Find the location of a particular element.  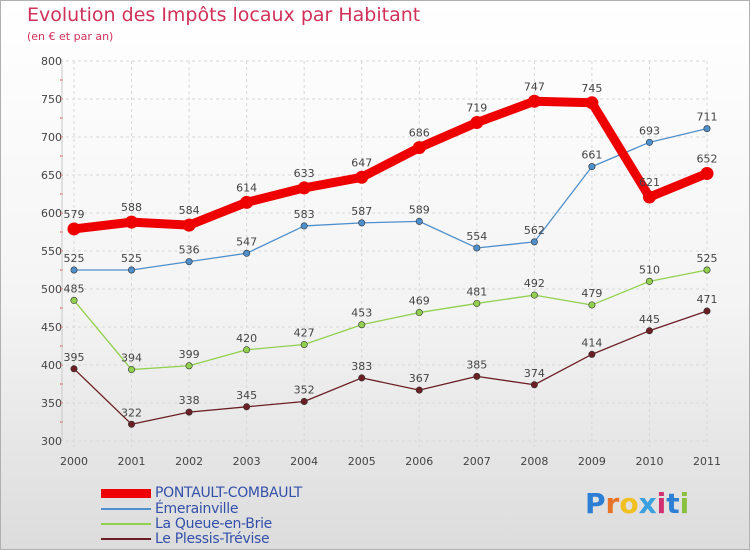

data-label: 587 is located at coordinates (361, 211).